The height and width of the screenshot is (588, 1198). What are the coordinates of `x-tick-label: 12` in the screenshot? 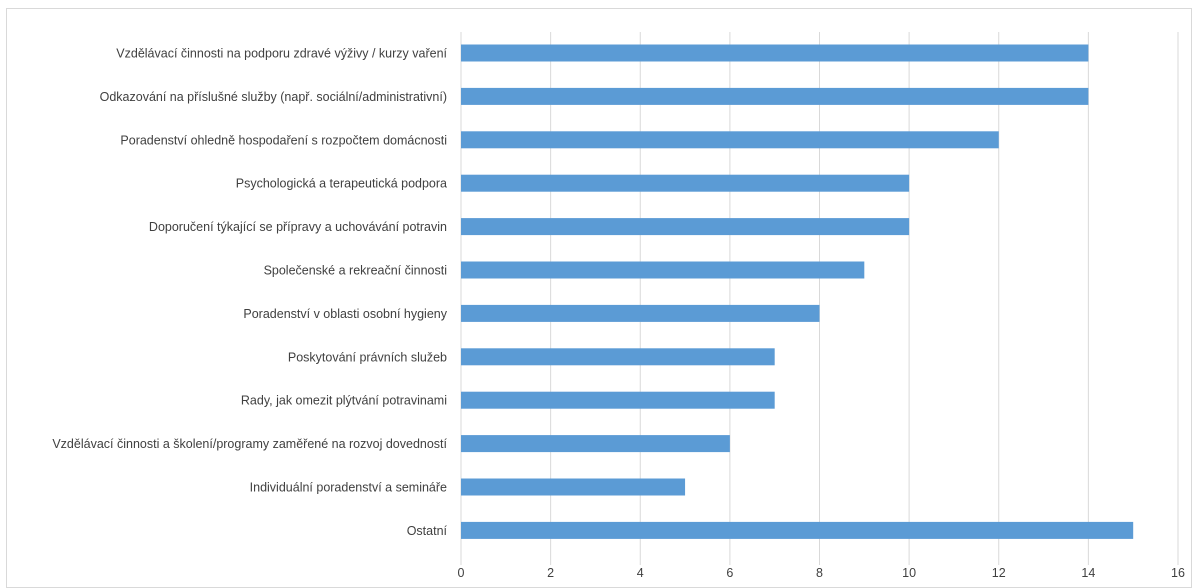 It's located at (999, 573).